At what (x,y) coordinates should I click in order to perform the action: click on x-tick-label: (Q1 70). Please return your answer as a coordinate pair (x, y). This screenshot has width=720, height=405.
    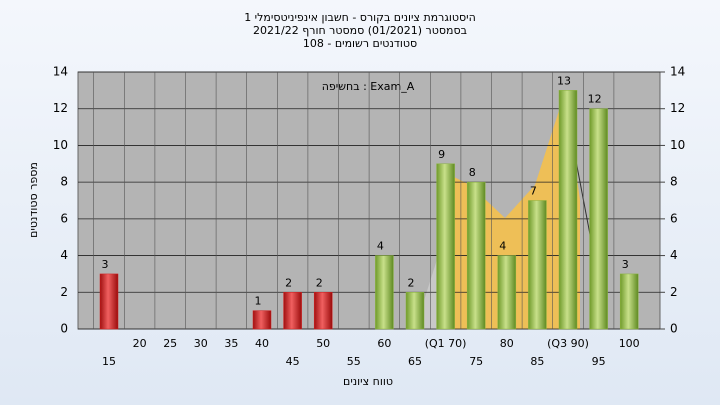
    Looking at the image, I should click on (446, 343).